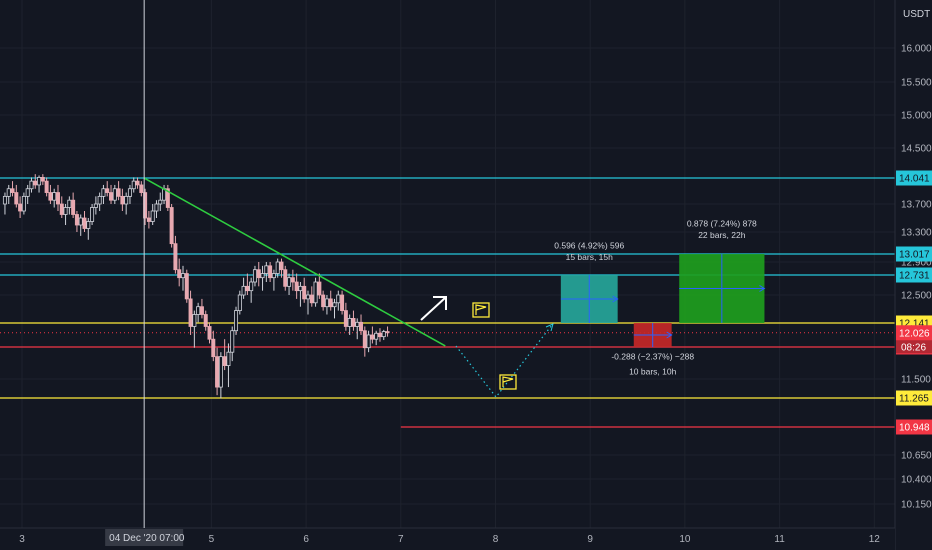 This screenshot has height=550, width=932. I want to click on position-annotation-text: 10 bars, 10h, so click(653, 372).